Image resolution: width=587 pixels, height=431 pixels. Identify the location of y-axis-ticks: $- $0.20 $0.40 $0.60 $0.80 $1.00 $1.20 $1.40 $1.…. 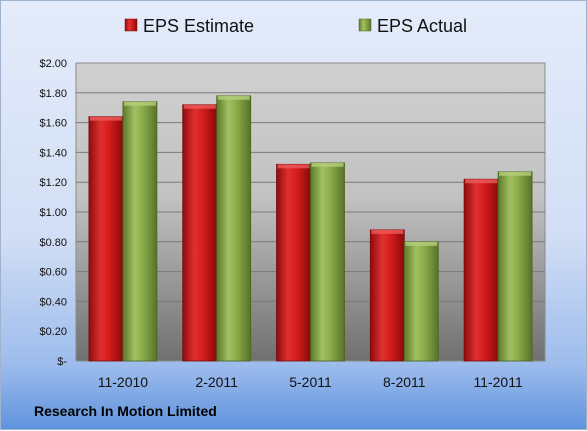
(53, 213).